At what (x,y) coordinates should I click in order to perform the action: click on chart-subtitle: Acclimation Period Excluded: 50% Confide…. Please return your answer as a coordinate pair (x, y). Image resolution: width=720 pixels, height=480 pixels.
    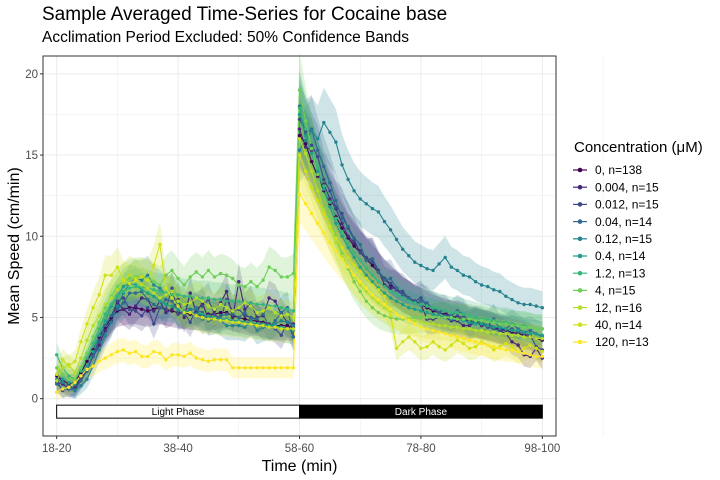
    Looking at the image, I should click on (225, 37).